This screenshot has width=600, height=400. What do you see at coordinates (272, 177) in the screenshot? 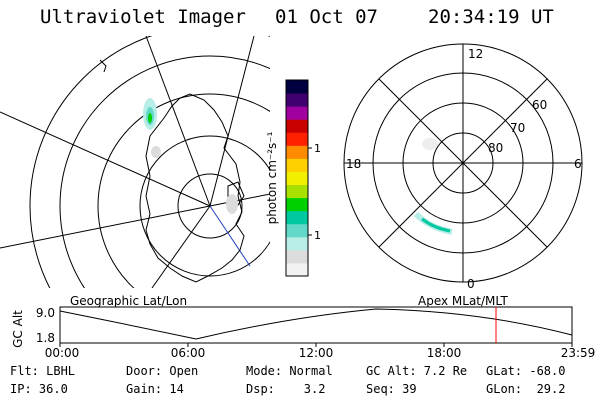
I see `colorbar-unit-label: photon cm⁻²s⁻¹` at bounding box center [272, 177].